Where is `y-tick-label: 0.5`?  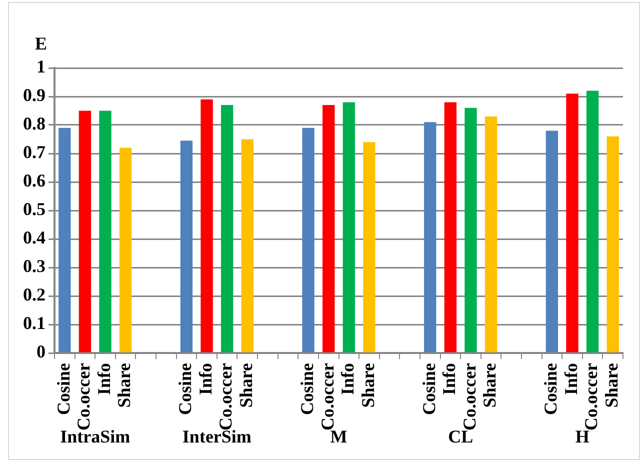 y-tick-label: 0.5 is located at coordinates (34, 209).